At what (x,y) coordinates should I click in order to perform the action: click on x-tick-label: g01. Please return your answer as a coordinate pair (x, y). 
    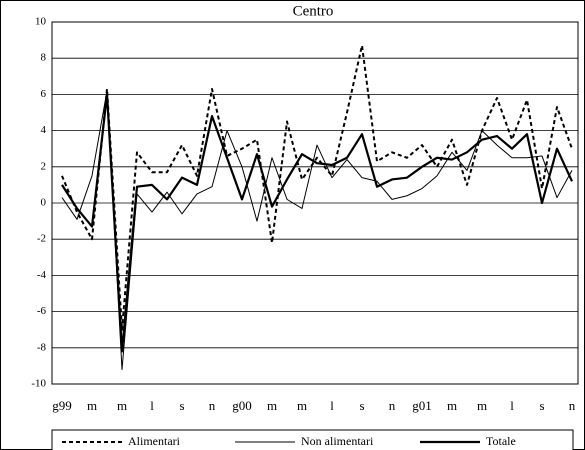
    Looking at the image, I should click on (422, 405).